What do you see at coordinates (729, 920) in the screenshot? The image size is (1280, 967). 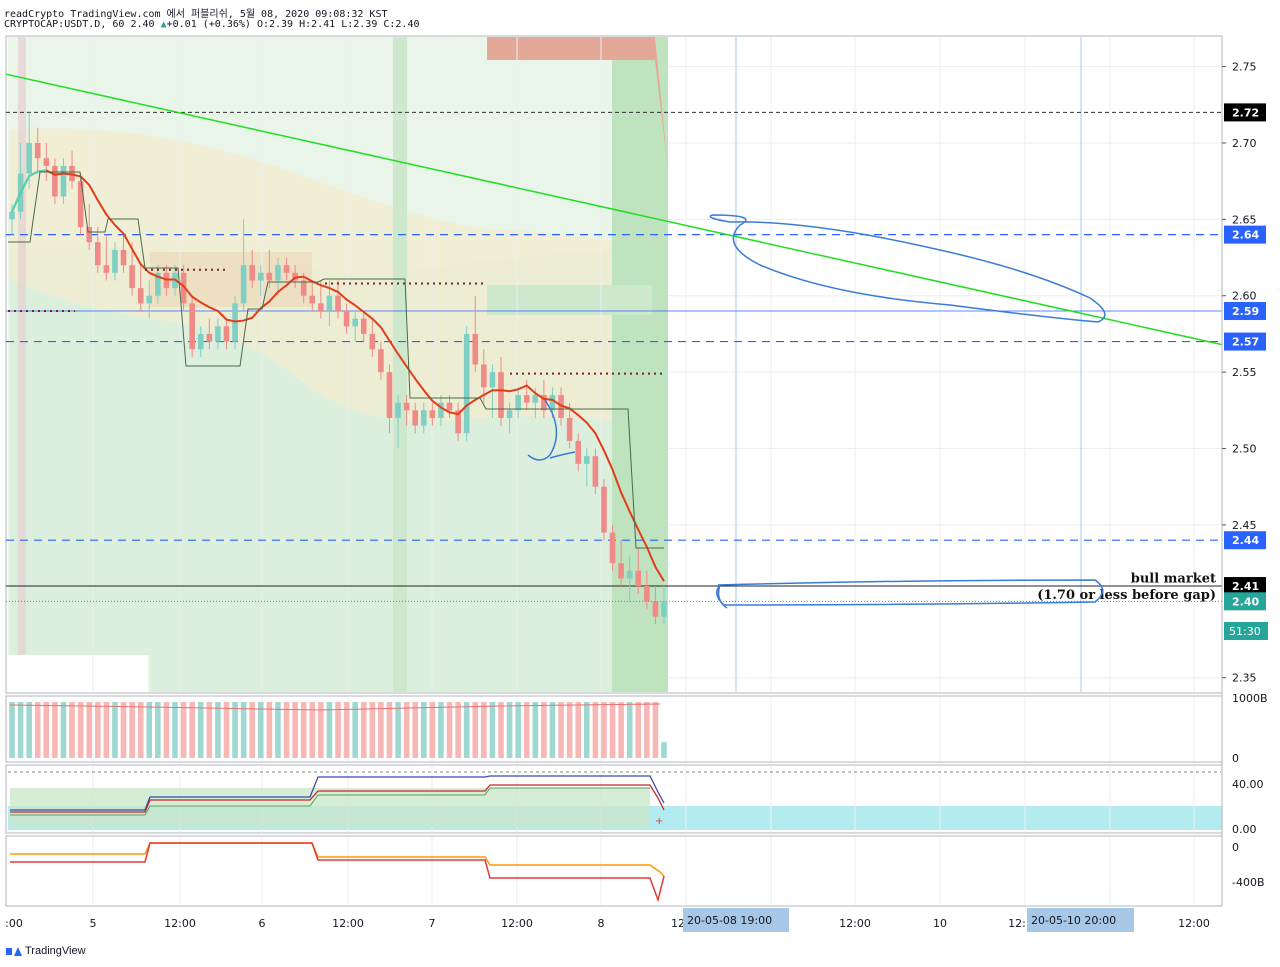 I see `time-highlight-label: 20-05-08 19:00` at bounding box center [729, 920].